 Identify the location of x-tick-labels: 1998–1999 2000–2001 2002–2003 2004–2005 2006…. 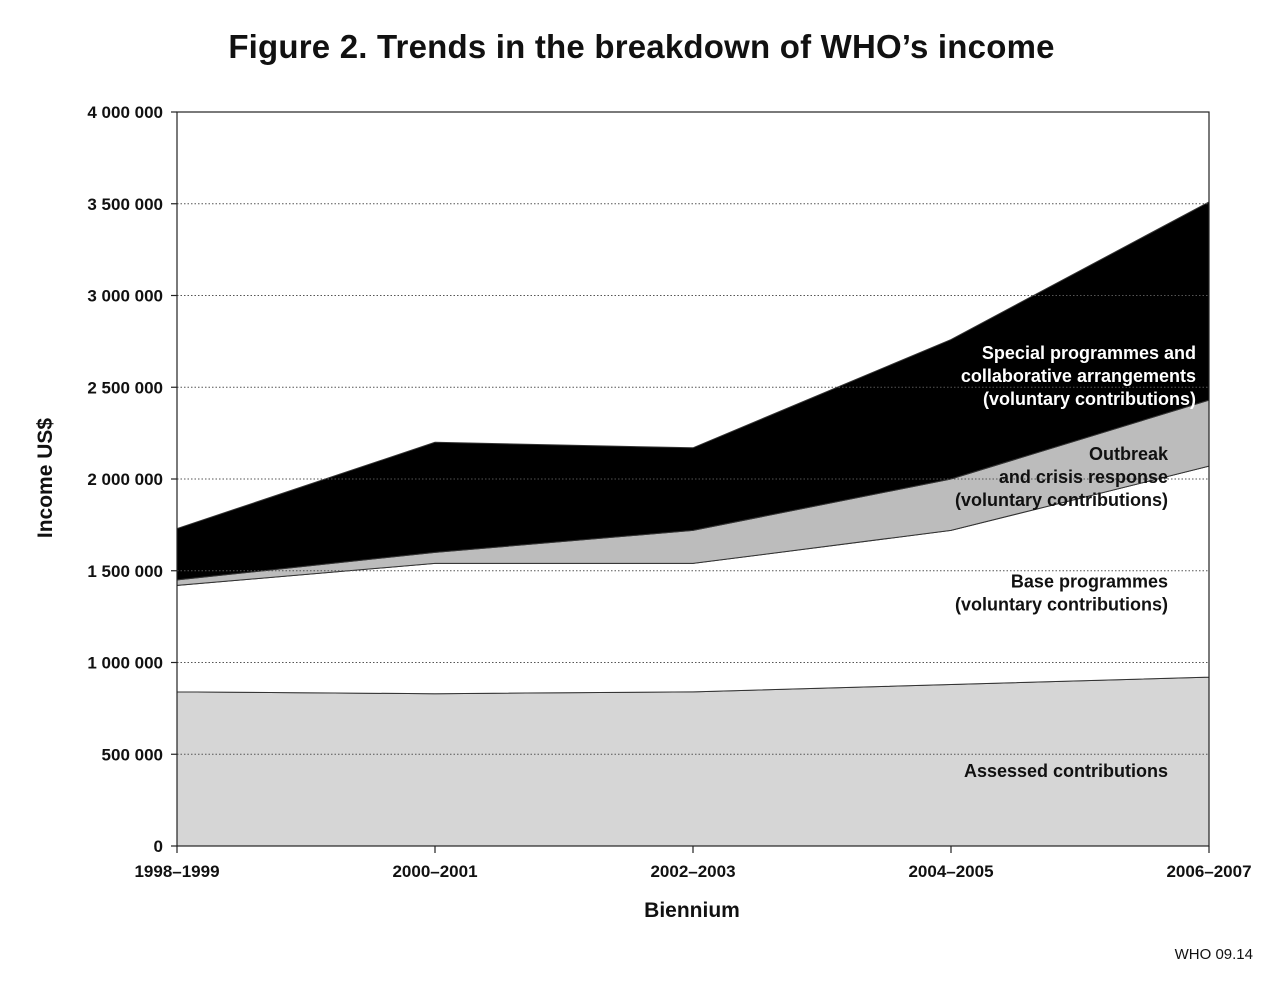
(693, 863).